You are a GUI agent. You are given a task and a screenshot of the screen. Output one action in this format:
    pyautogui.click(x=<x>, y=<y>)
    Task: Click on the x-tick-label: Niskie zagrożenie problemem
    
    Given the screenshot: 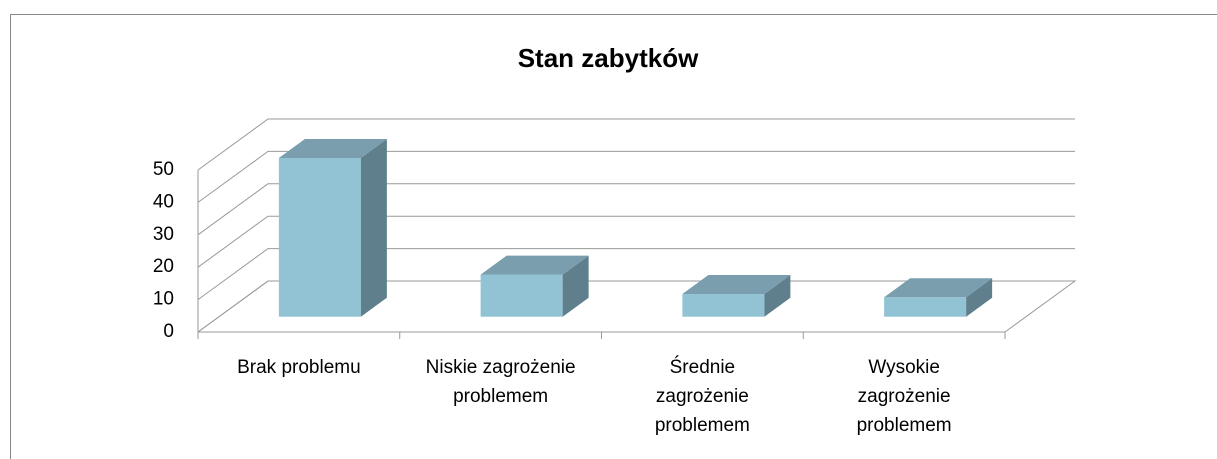 What is the action you would take?
    pyautogui.click(x=500, y=382)
    